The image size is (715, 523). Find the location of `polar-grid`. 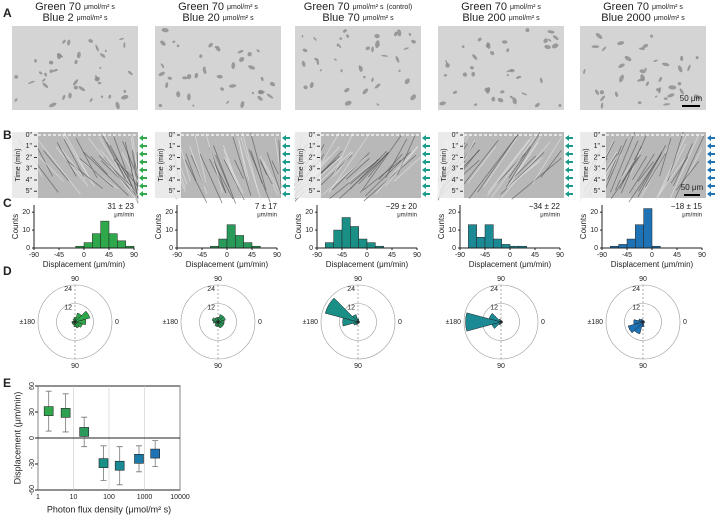

polar-grid is located at coordinates (643, 322).